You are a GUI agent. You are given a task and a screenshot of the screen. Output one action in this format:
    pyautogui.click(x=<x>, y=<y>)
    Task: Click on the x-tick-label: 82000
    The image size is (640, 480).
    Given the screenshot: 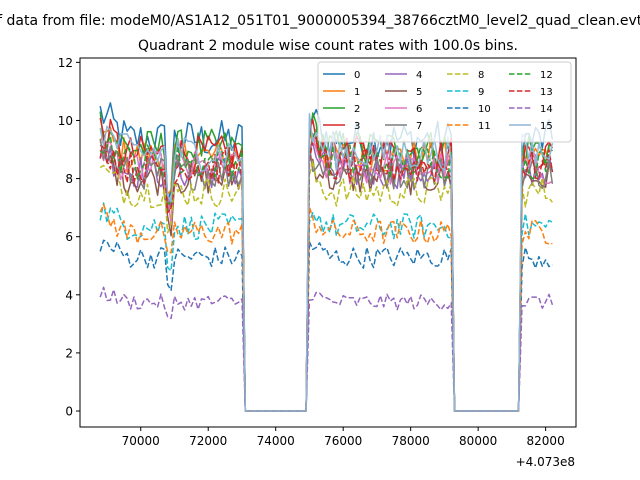 What is the action you would take?
    pyautogui.click(x=546, y=441)
    